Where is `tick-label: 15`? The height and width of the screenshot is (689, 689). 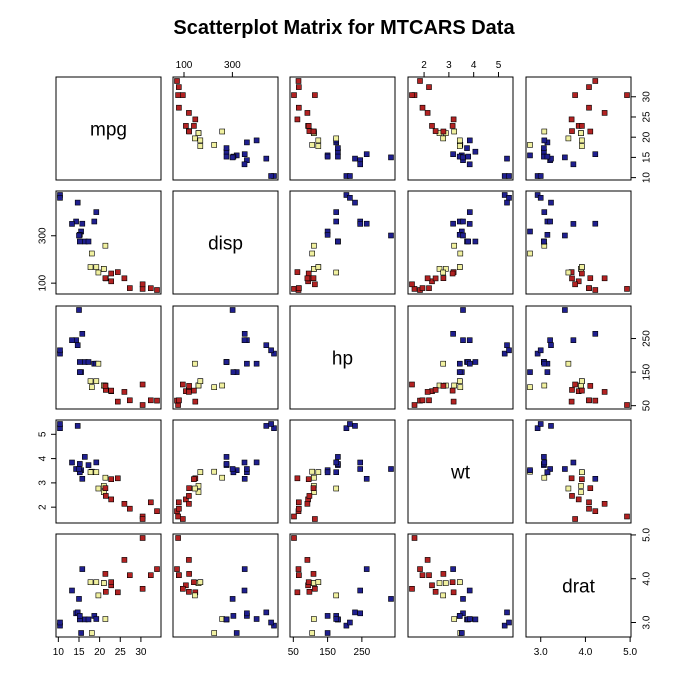 tick-label: 15 is located at coordinates (647, 157).